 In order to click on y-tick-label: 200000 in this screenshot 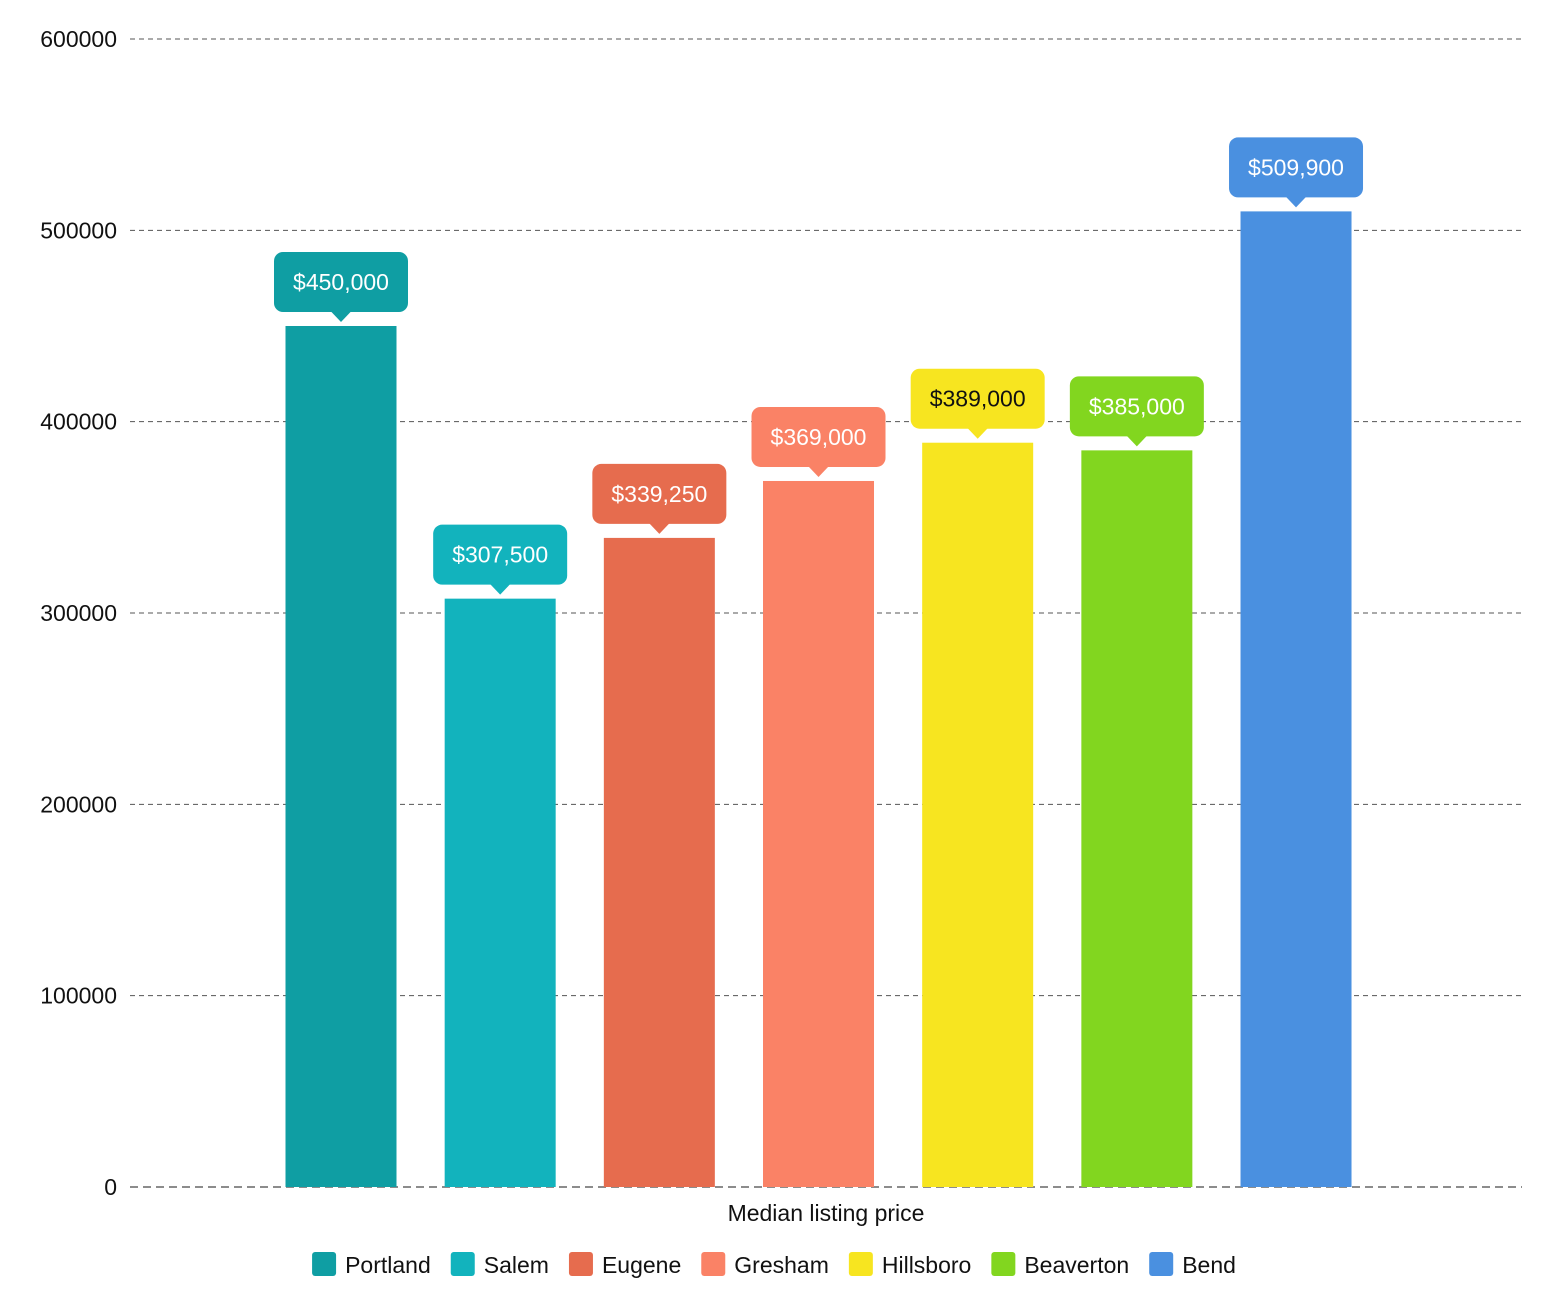, I will do `click(78, 804)`.